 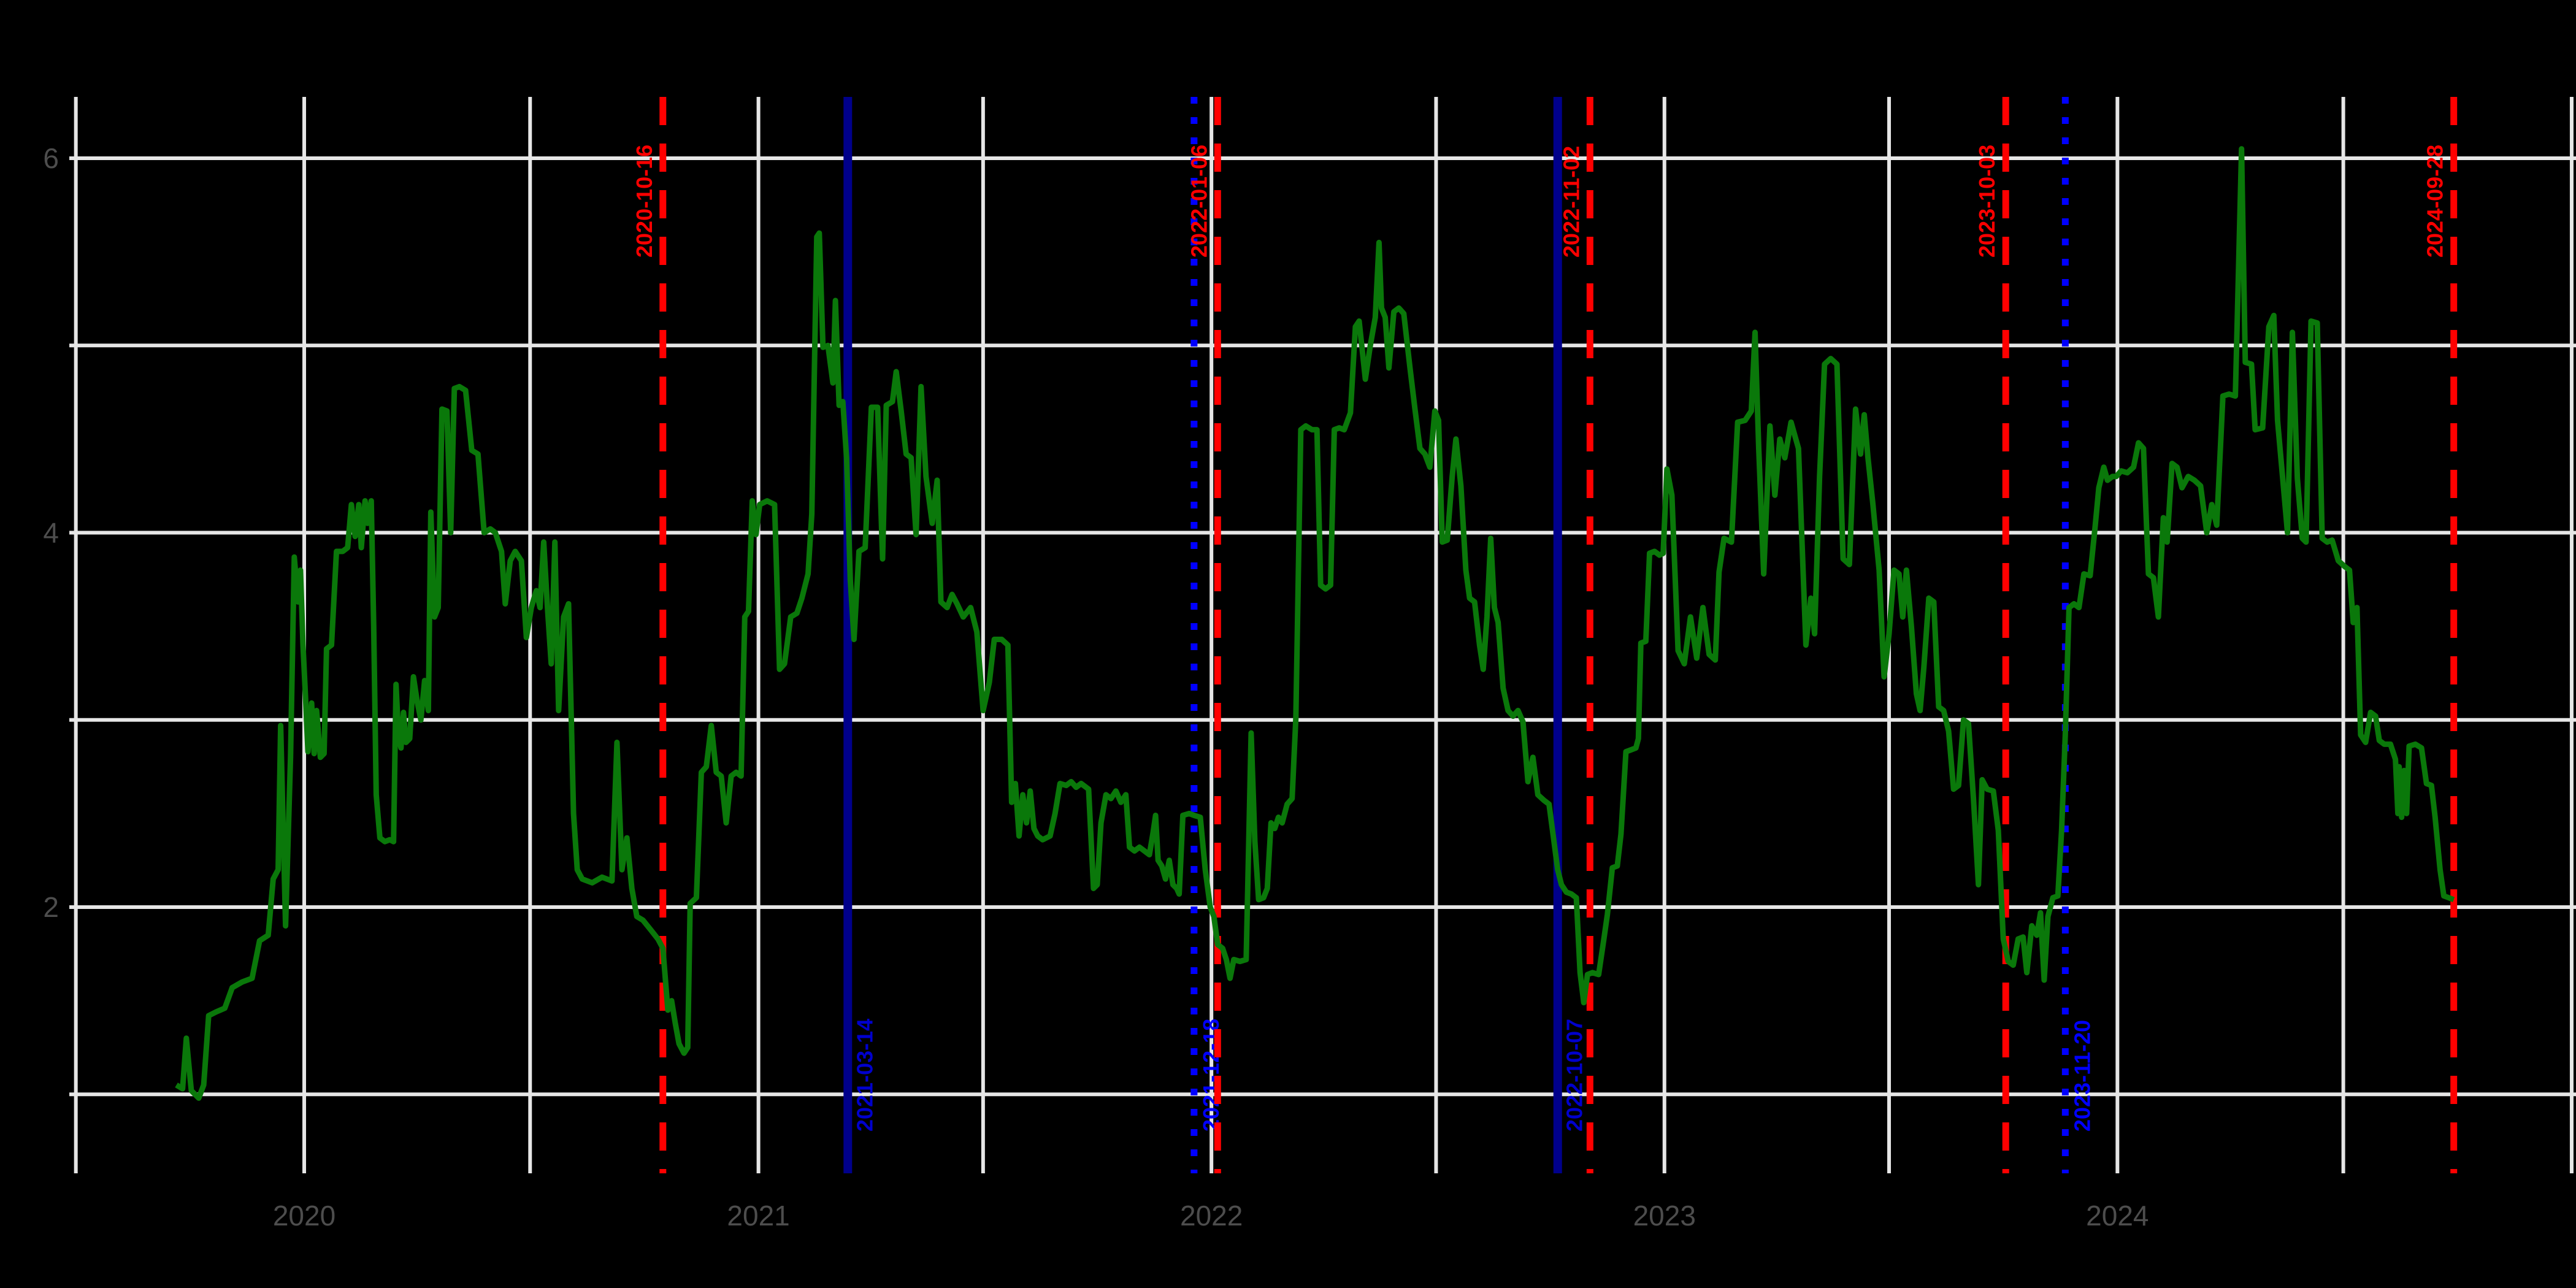 I want to click on event-red-dashed-label: 2022-11-02, so click(x=1571, y=202).